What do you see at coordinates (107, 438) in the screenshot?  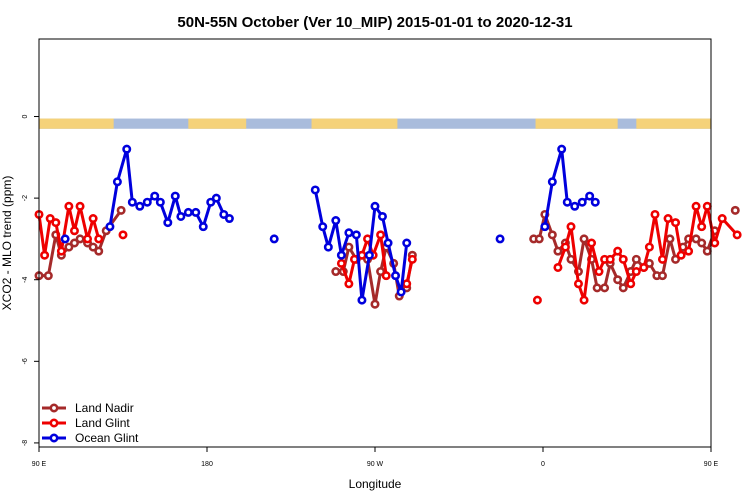 I see `legend-label: Ocean Glint` at bounding box center [107, 438].